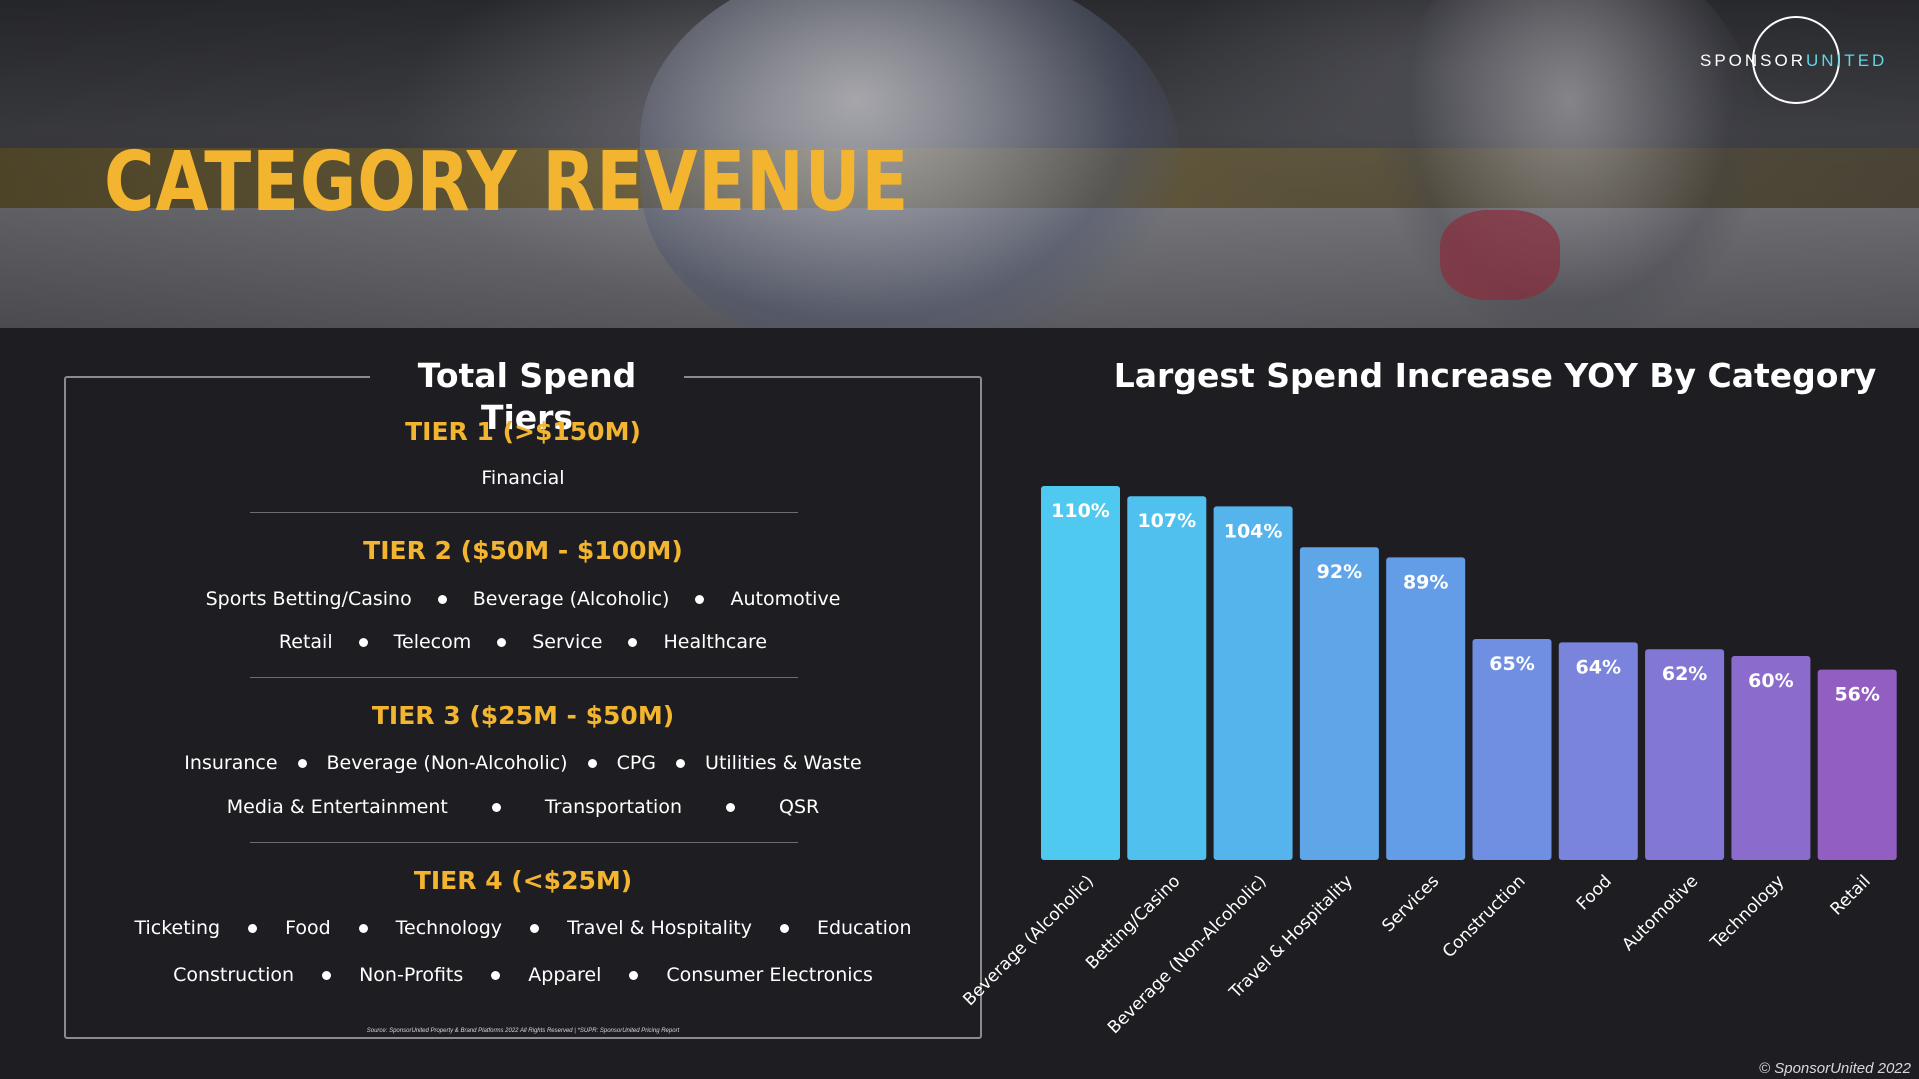 Image resolution: width=1919 pixels, height=1079 pixels. What do you see at coordinates (1753, 60) in the screenshot?
I see `logo-word-sponsor: SPONSOR` at bounding box center [1753, 60].